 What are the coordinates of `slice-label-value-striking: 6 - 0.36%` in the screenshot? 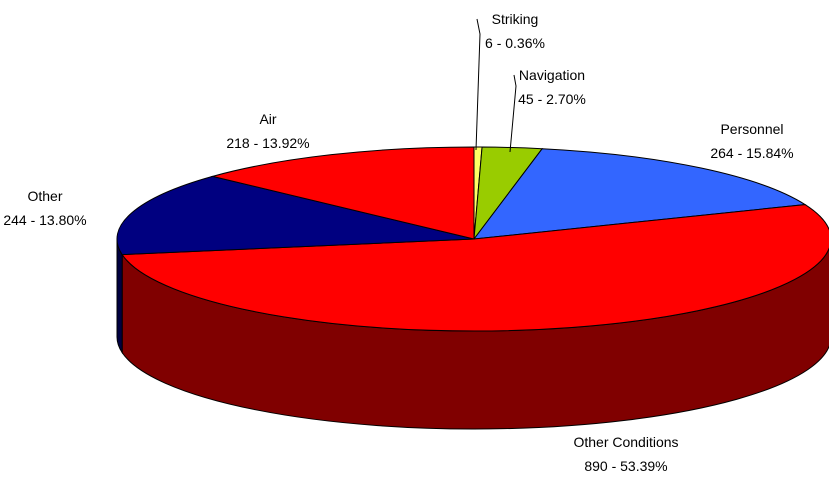 It's located at (515, 43).